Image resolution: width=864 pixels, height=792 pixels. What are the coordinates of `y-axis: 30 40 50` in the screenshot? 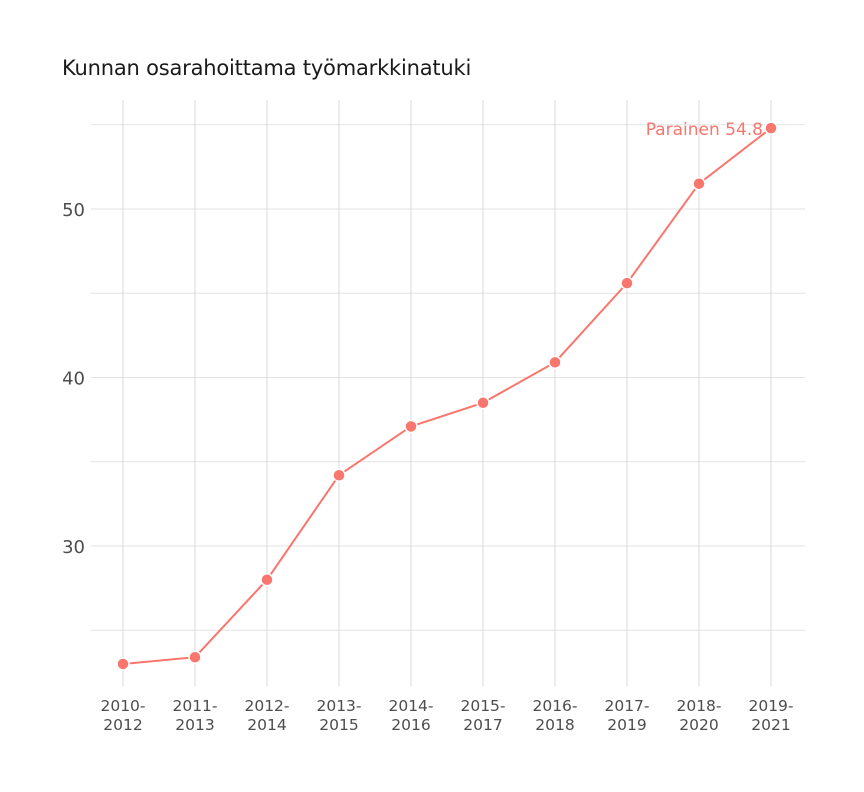 It's located at (73, 379).